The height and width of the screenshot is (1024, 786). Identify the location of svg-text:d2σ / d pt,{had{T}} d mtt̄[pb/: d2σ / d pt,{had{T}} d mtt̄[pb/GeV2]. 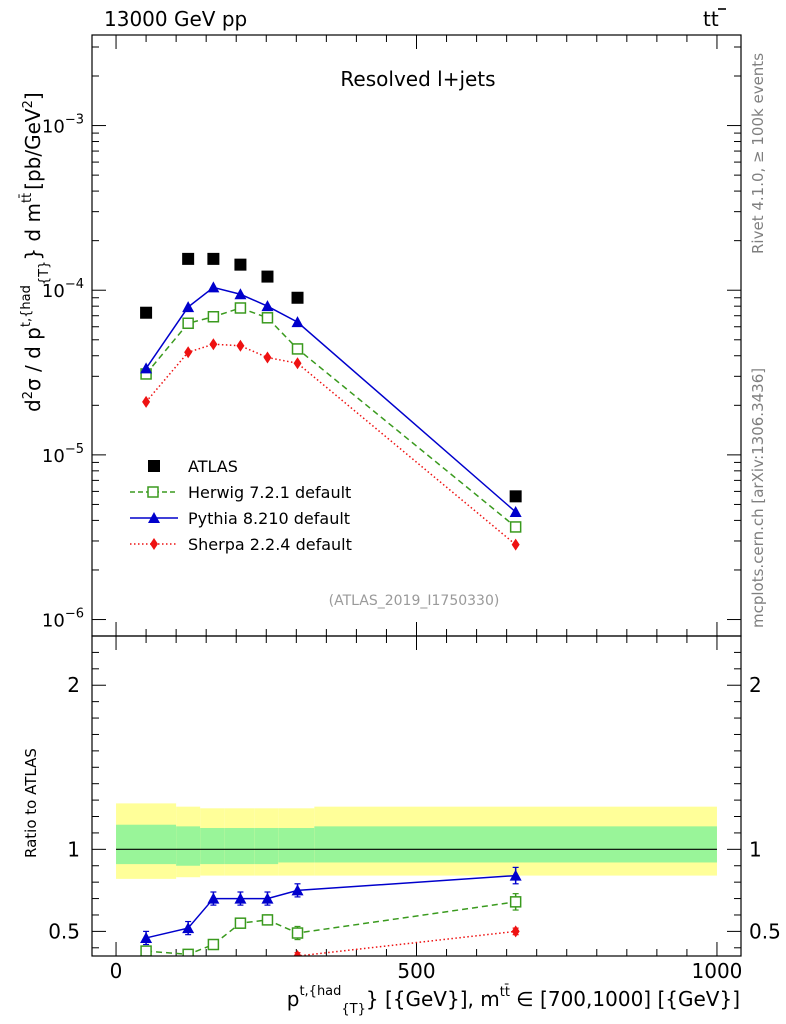
(35, 252).